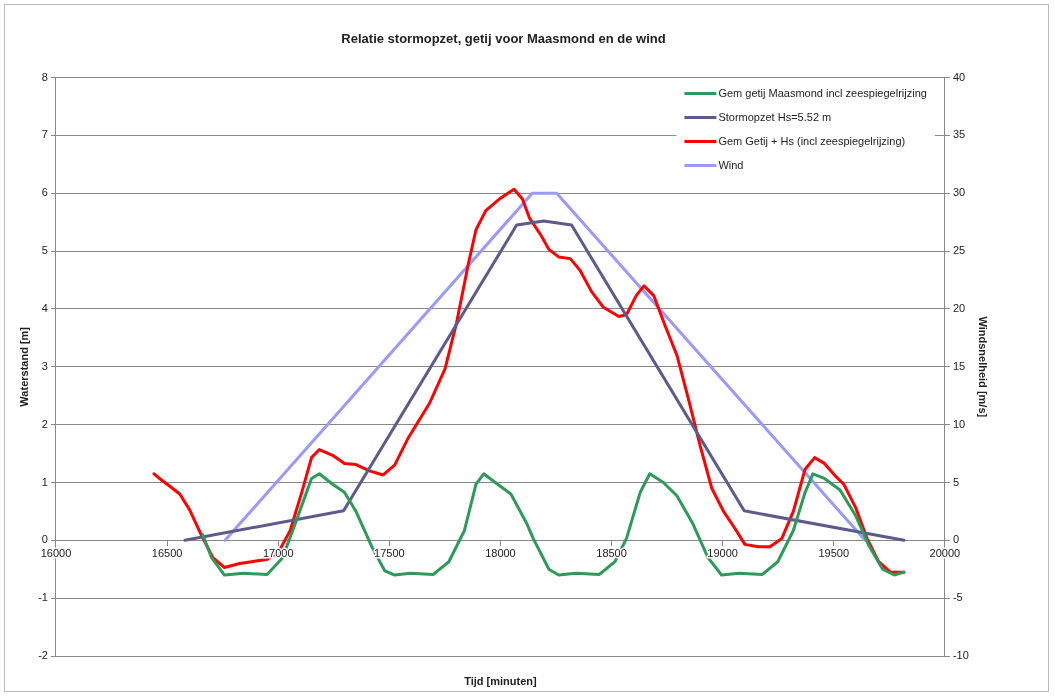 This screenshot has width=1055, height=696. I want to click on y2-tick-label: -5, so click(957, 597).